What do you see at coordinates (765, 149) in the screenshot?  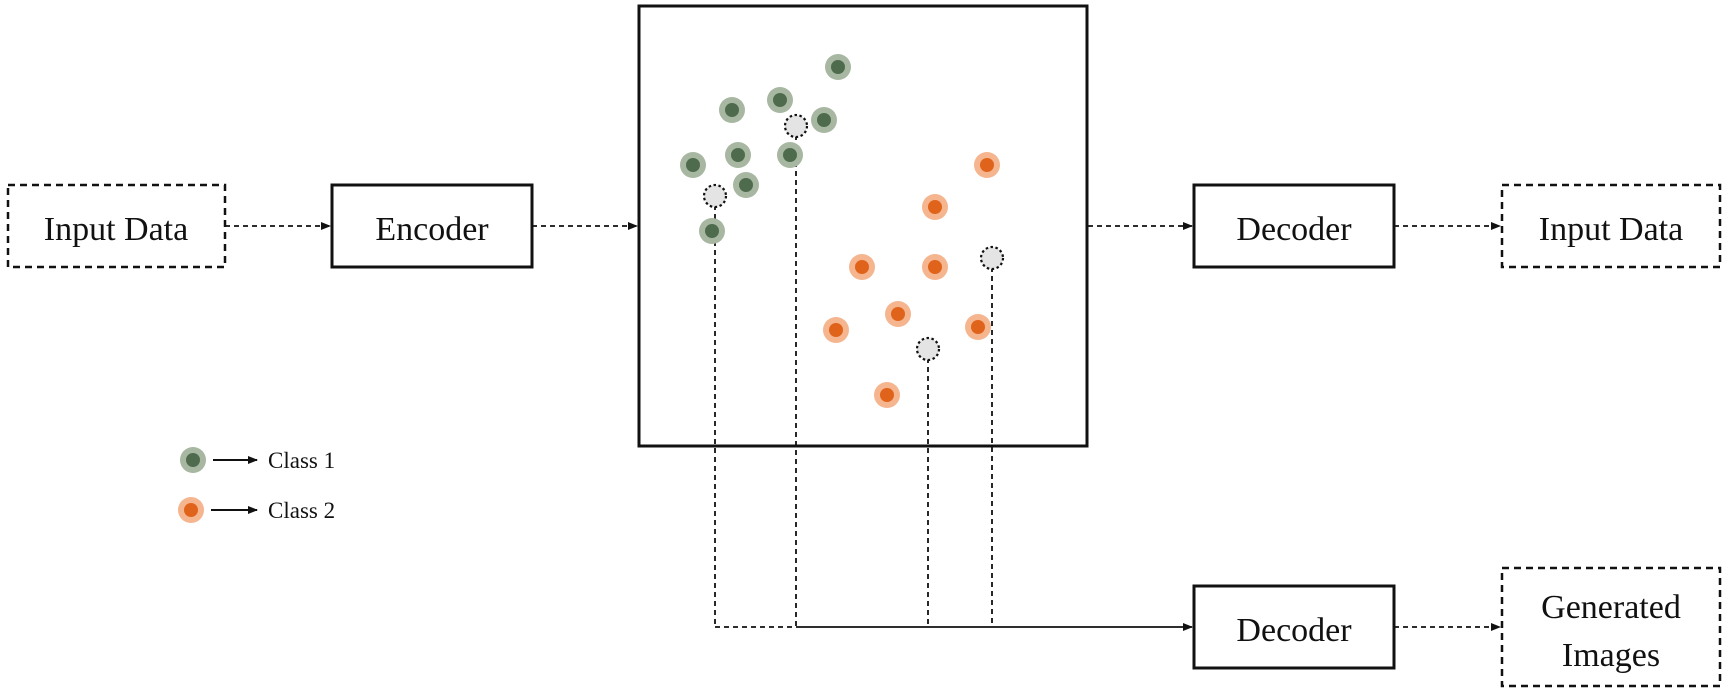 I see `class1-points` at bounding box center [765, 149].